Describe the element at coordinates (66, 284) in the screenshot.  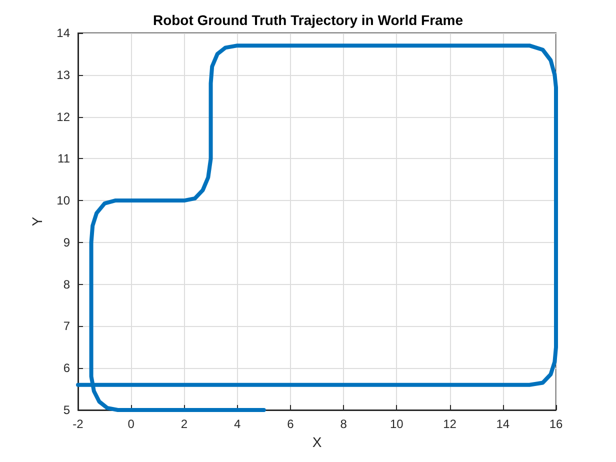
I see `y-tick-label: 8` at that location.